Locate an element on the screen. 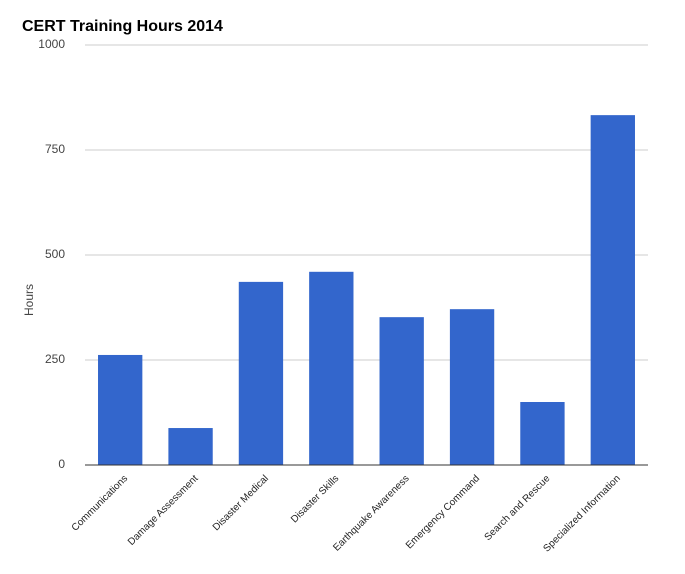  y-tick-label: 1000 is located at coordinates (51, 44).